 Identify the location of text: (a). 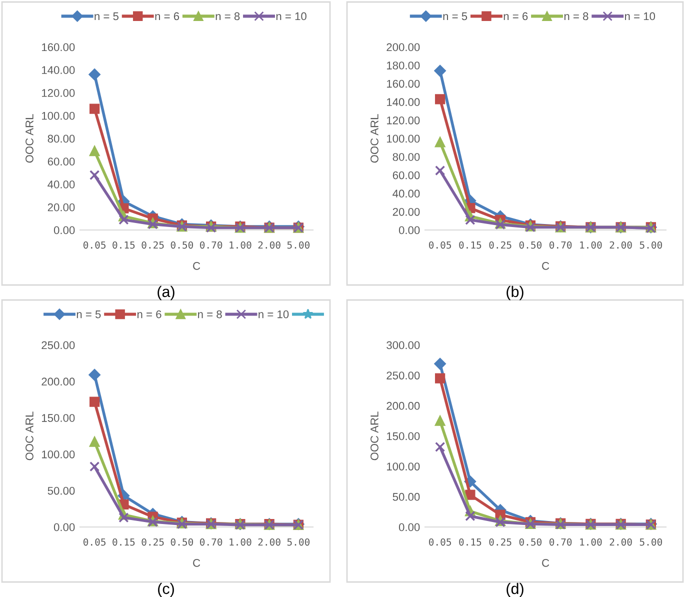
(166, 293).